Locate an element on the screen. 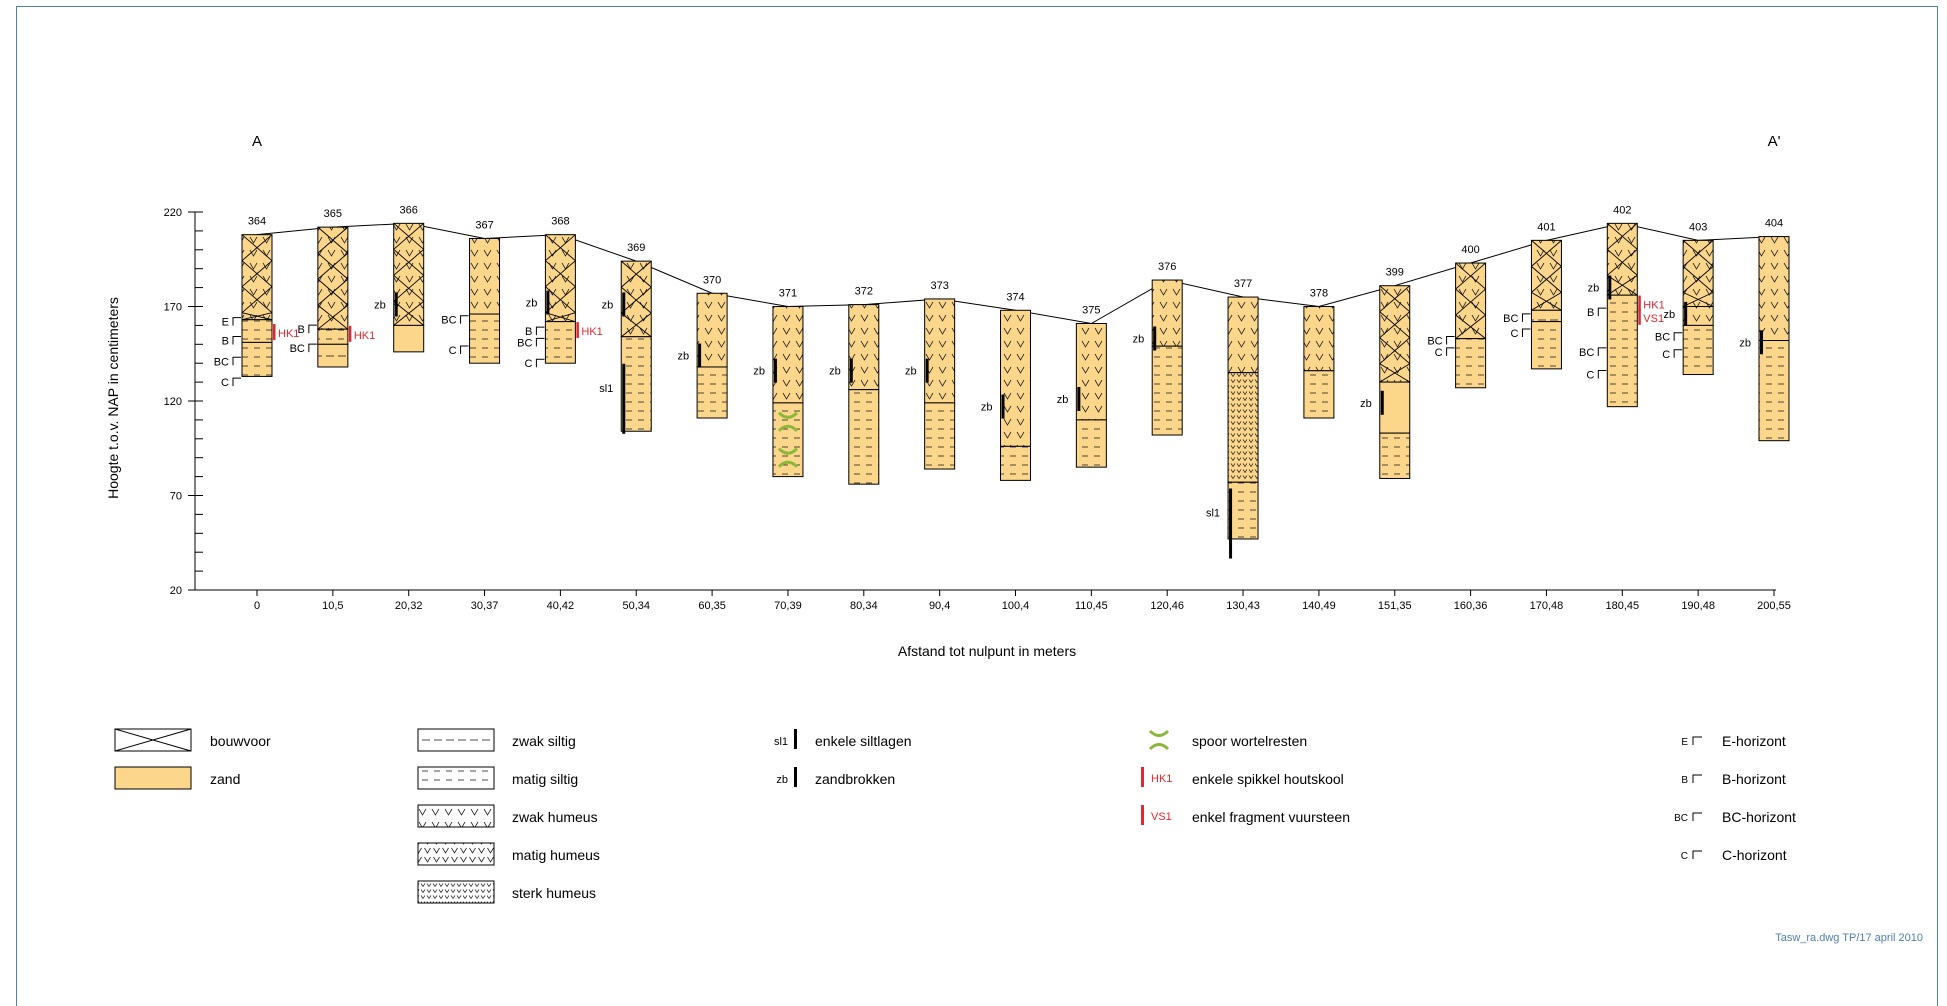 This screenshot has height=1006, width=1947. legend-item-wortelresten: spoor wortelresten is located at coordinates (1227, 740).